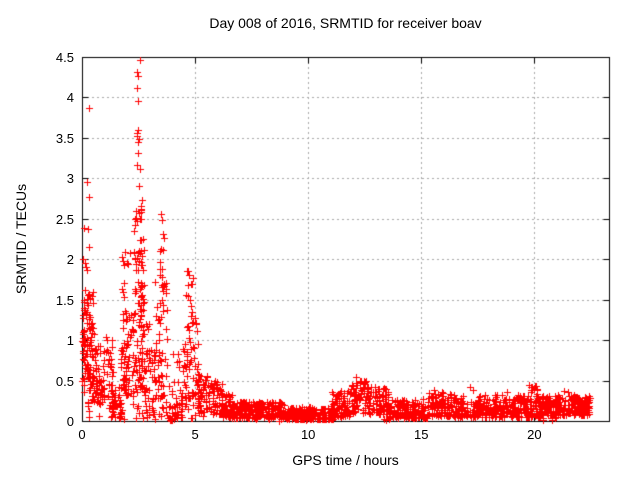 Image resolution: width=640 pixels, height=480 pixels. What do you see at coordinates (195, 434) in the screenshot?
I see `x-tick-label: 5` at bounding box center [195, 434].